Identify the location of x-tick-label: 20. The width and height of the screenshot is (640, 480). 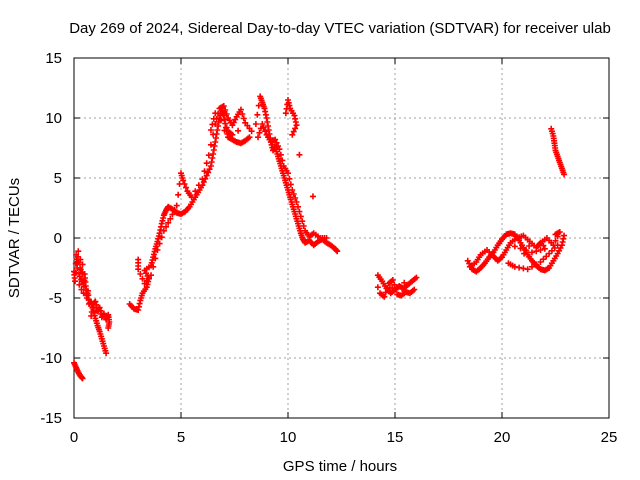
(502, 437).